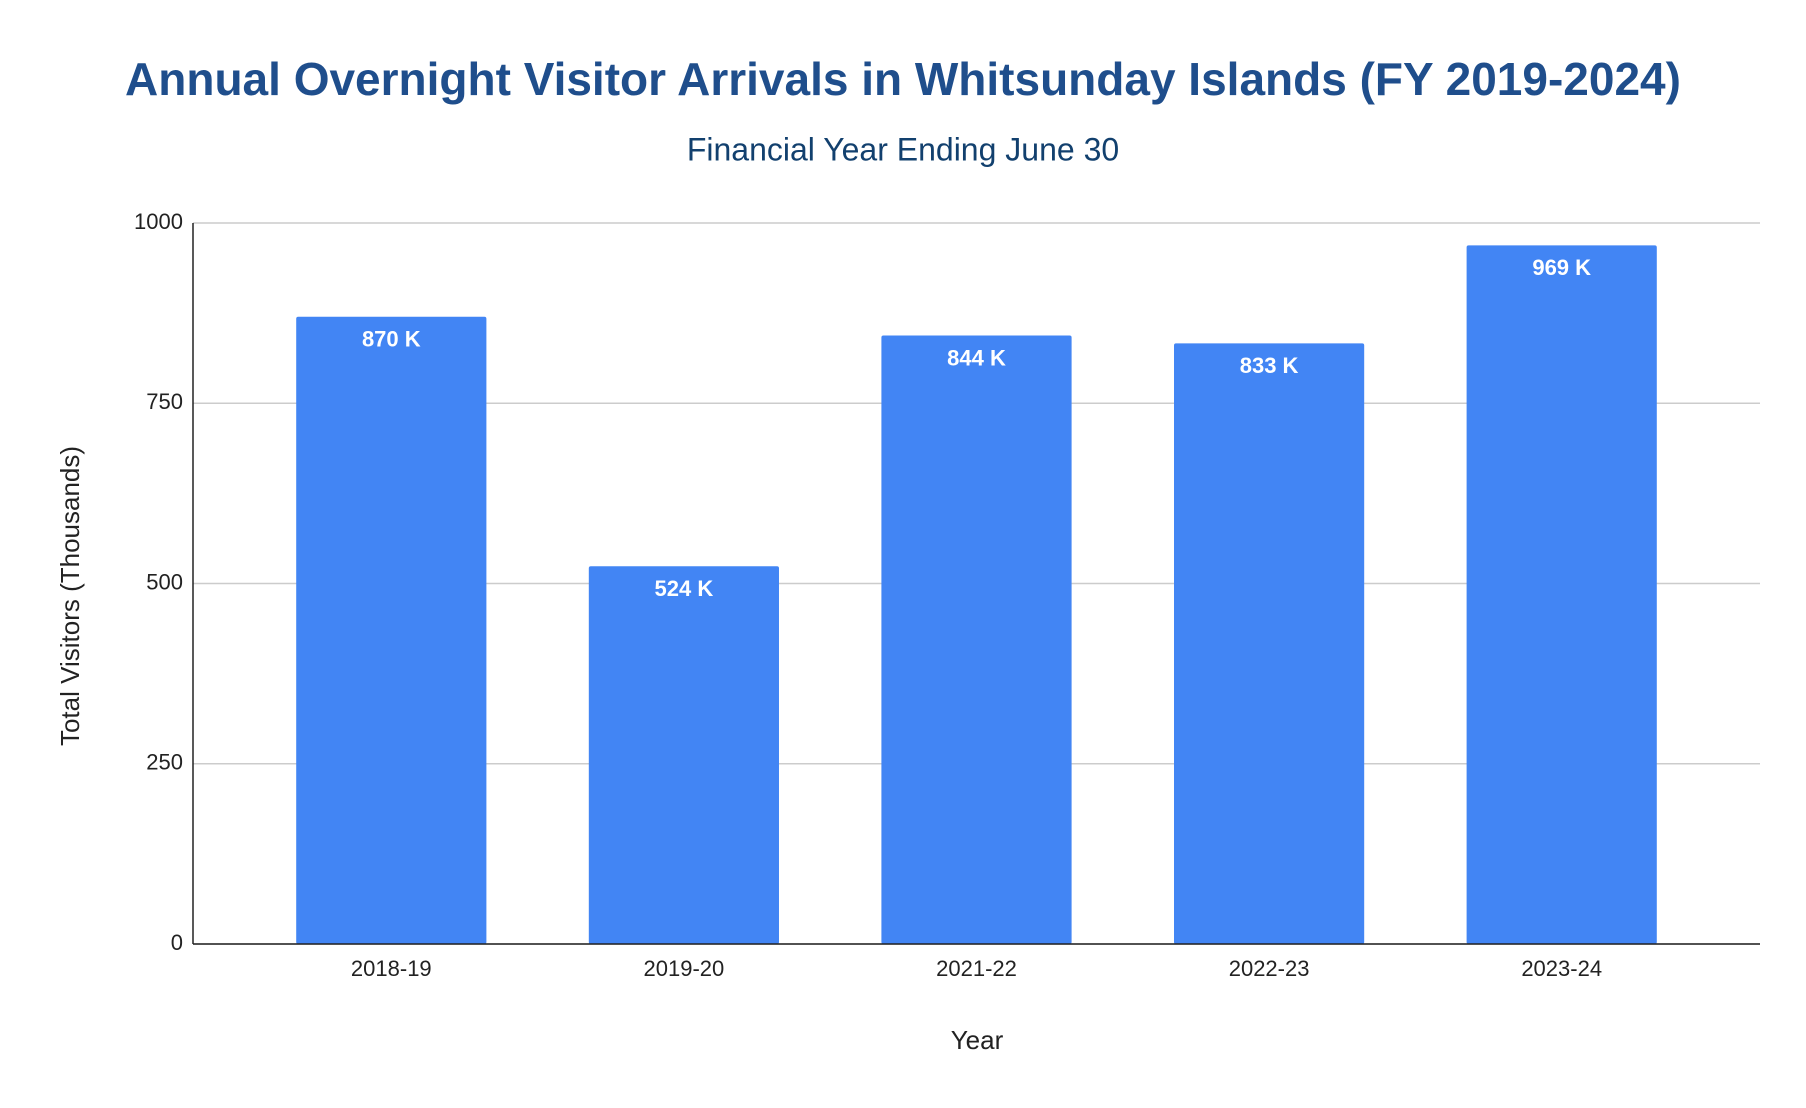 The width and height of the screenshot is (1806, 1108). Describe the element at coordinates (976, 357) in the screenshot. I see `data-label: 844 K` at that location.